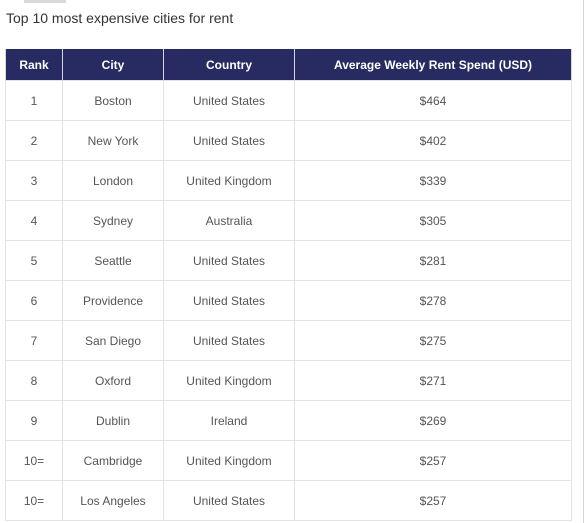 The width and height of the screenshot is (585, 523). I want to click on rent-cell: $402, so click(433, 140).